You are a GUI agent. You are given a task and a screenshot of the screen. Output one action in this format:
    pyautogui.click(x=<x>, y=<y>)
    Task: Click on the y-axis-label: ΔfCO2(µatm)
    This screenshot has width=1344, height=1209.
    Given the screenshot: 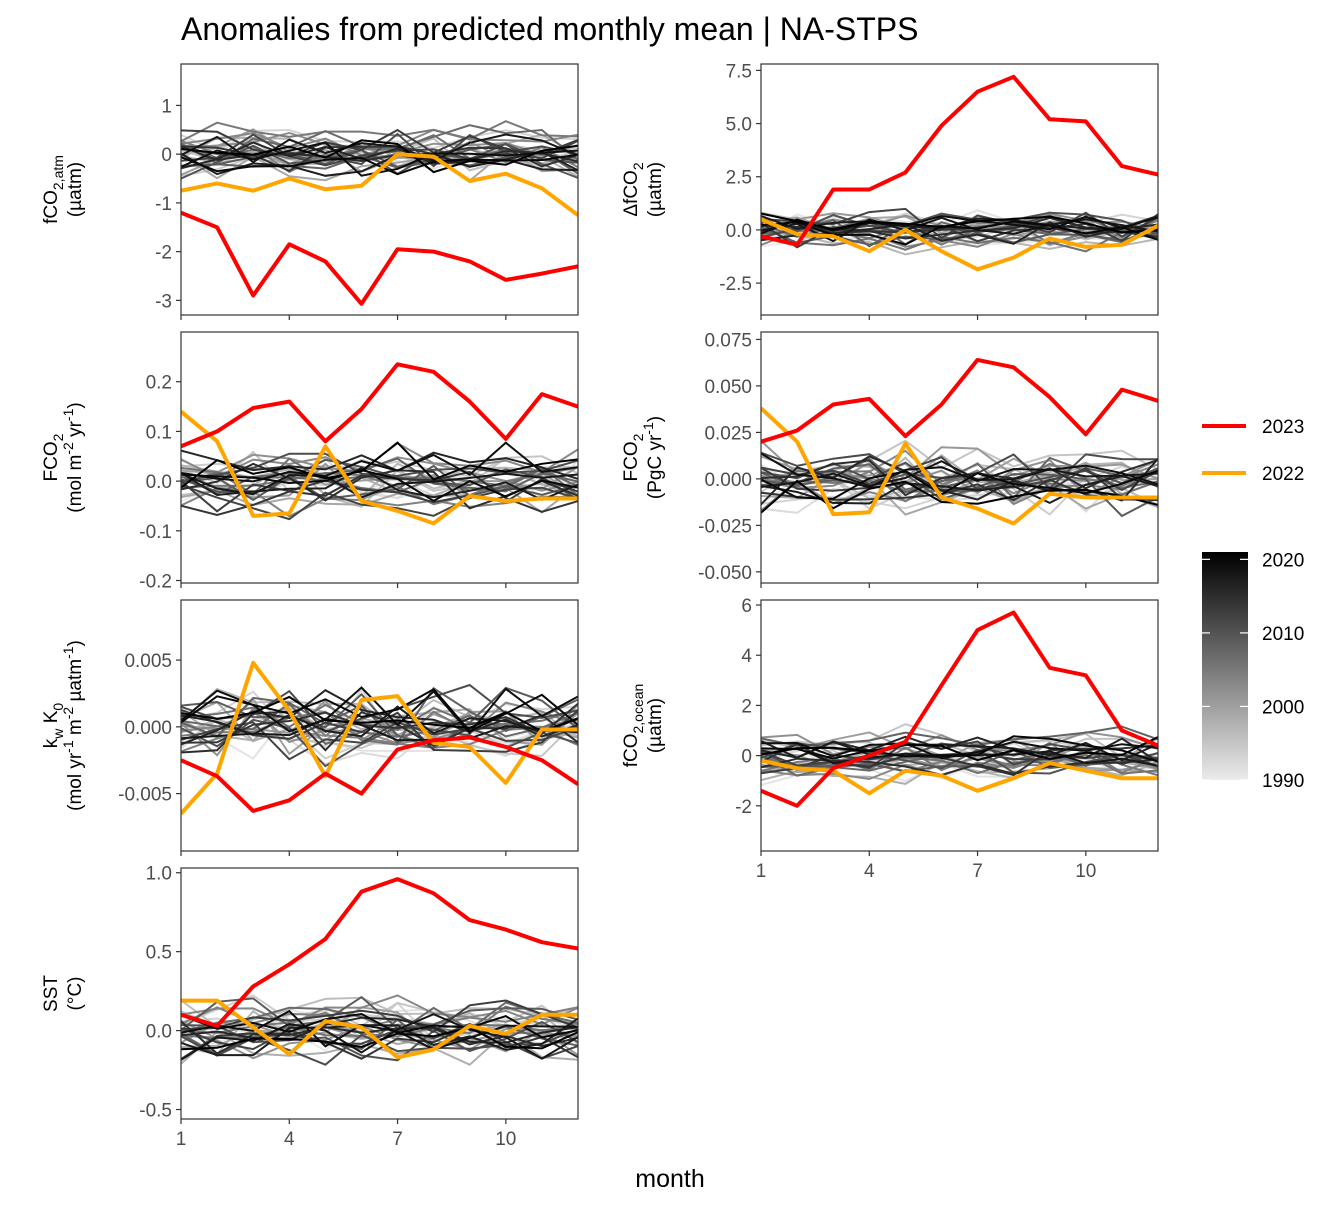 What is the action you would take?
    pyautogui.click(x=643, y=189)
    